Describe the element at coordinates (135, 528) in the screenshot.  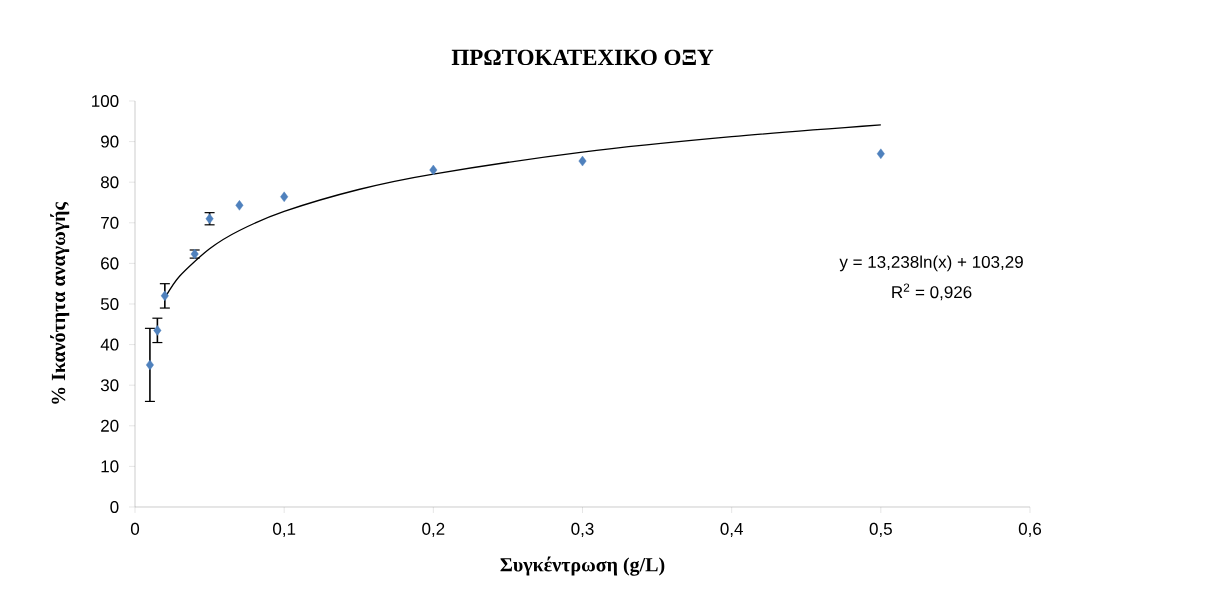
I see `x-tick-label: 0` at that location.